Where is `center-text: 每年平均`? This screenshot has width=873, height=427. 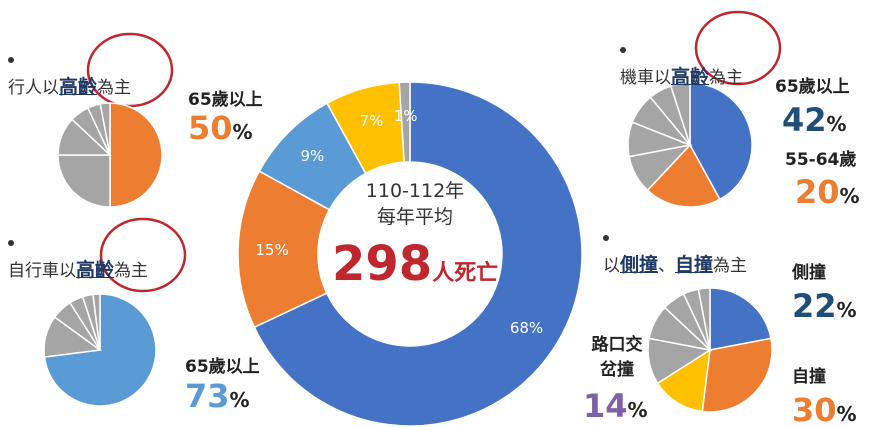 center-text: 每年平均 is located at coordinates (415, 215).